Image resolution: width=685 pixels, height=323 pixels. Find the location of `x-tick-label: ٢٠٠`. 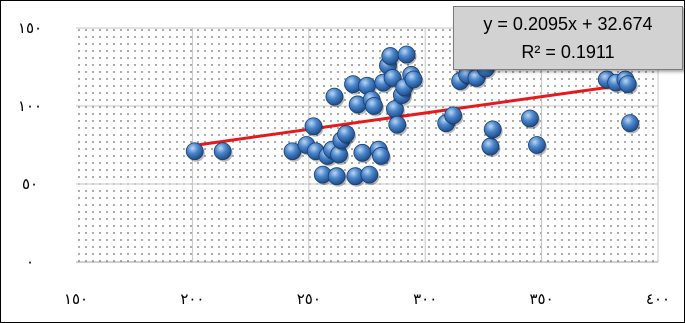

x-tick-label: ٢٠٠ is located at coordinates (192, 299).